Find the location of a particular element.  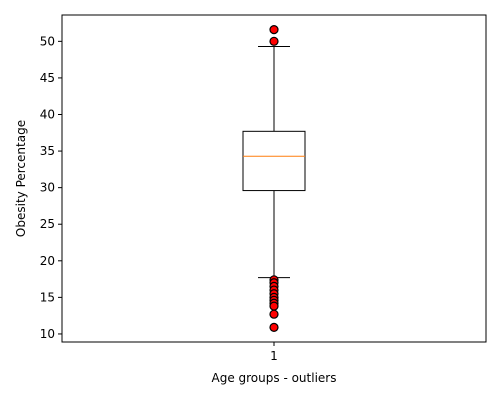

x-axis: 1 is located at coordinates (274, 352).